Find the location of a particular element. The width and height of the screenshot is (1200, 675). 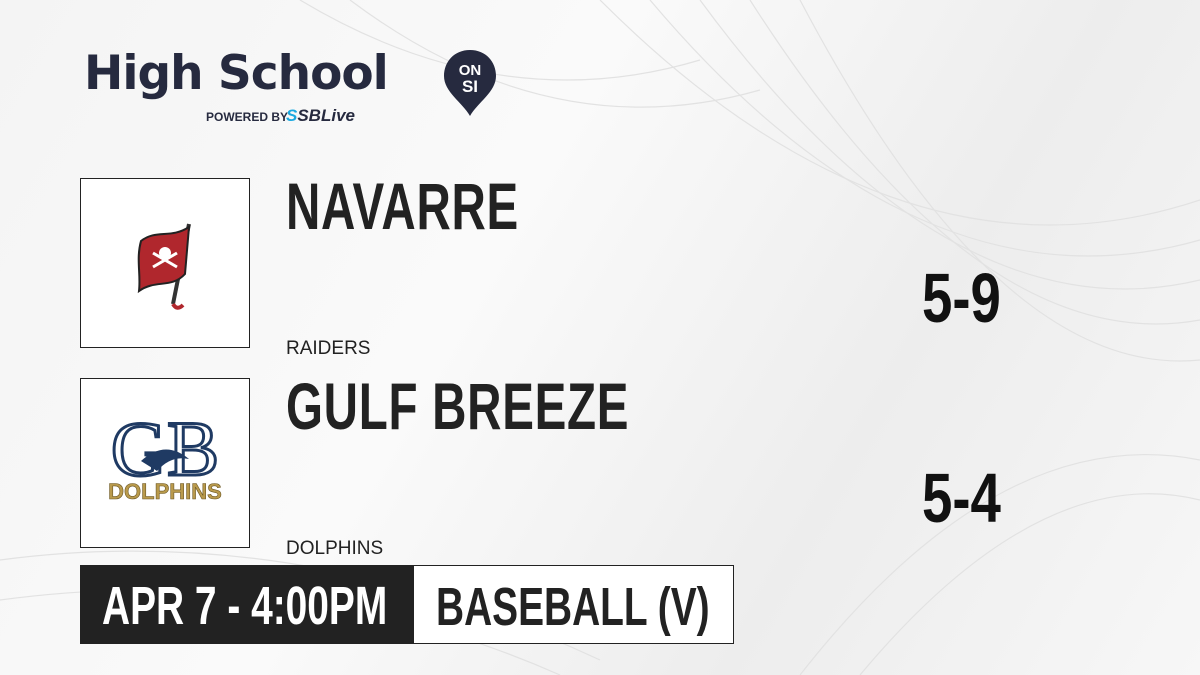

gb-dolphins-logo-icon: GB DOLPHINS is located at coordinates (165, 454).